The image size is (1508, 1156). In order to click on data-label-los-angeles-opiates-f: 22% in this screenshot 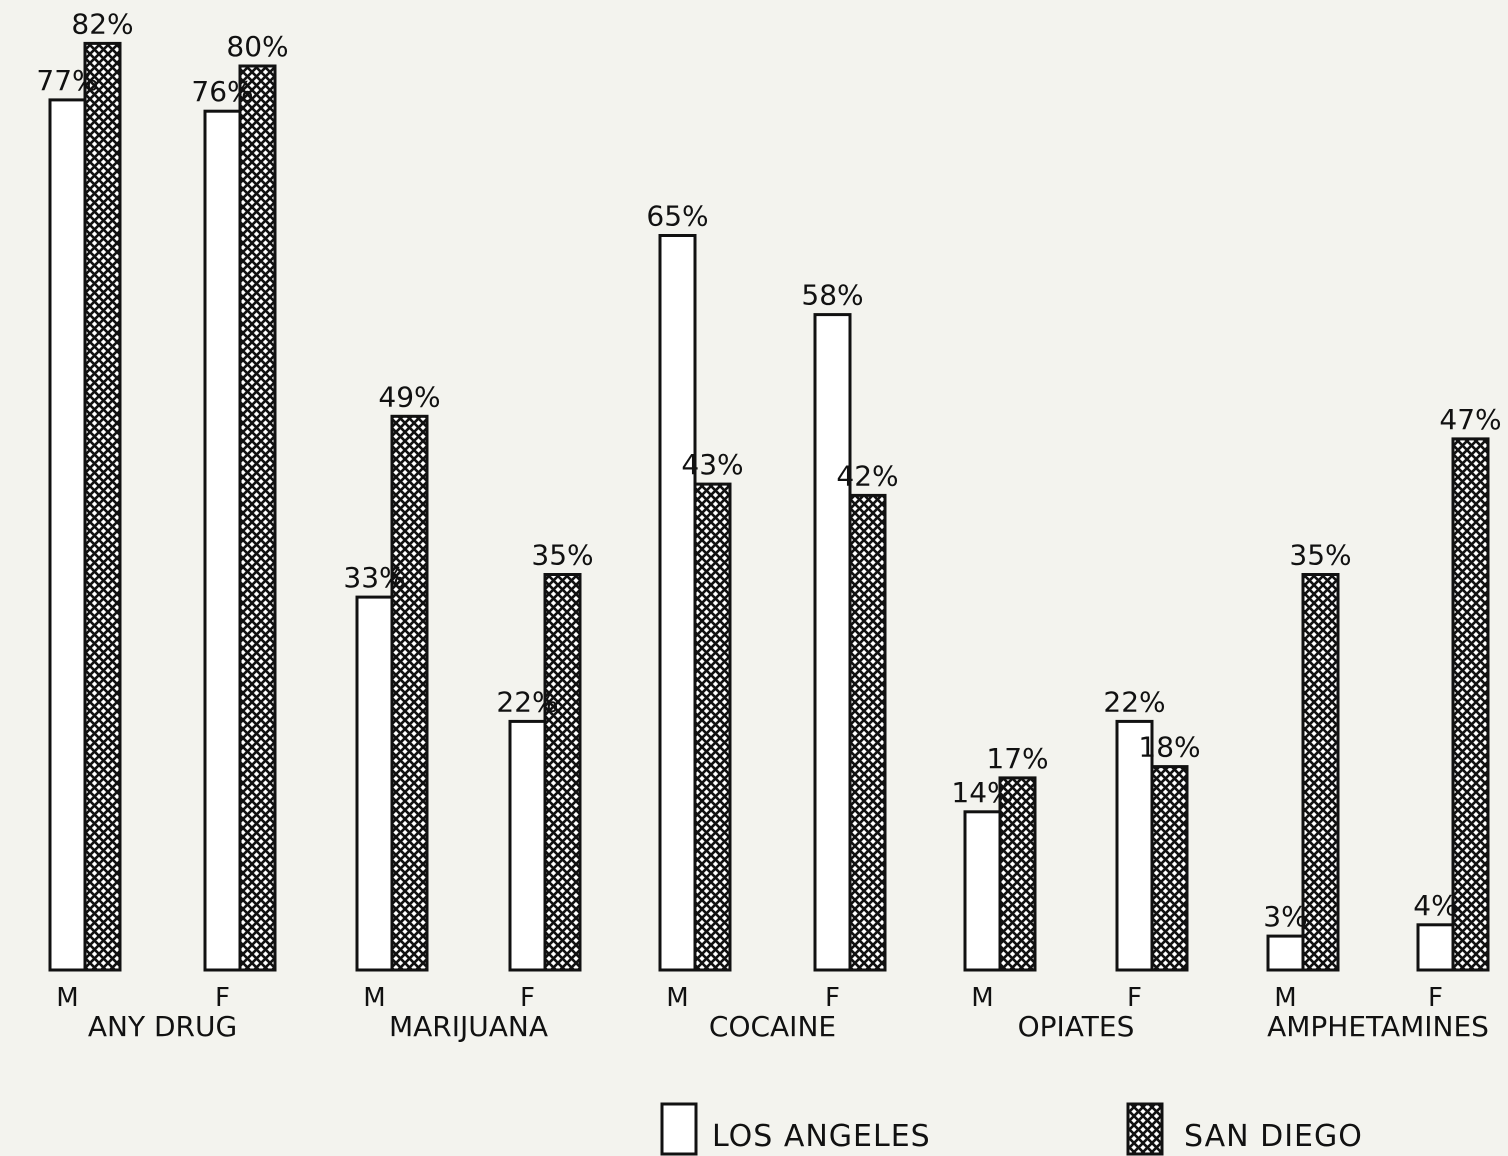, I will do `click(1134, 701)`.